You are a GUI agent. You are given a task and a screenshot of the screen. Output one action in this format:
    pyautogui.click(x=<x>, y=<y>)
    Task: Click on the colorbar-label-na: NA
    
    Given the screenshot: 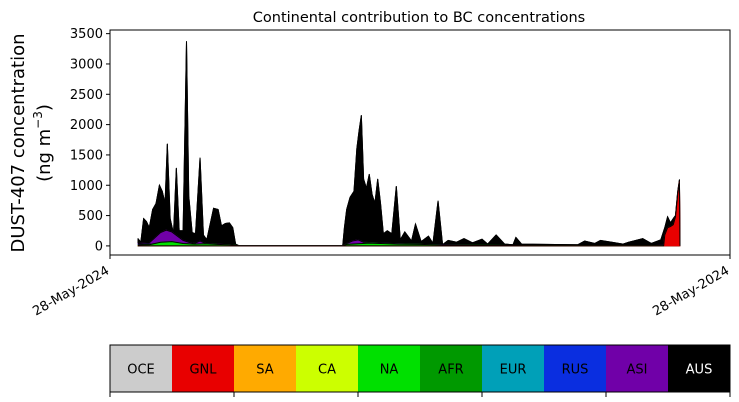 What is the action you would take?
    pyautogui.click(x=389, y=370)
    